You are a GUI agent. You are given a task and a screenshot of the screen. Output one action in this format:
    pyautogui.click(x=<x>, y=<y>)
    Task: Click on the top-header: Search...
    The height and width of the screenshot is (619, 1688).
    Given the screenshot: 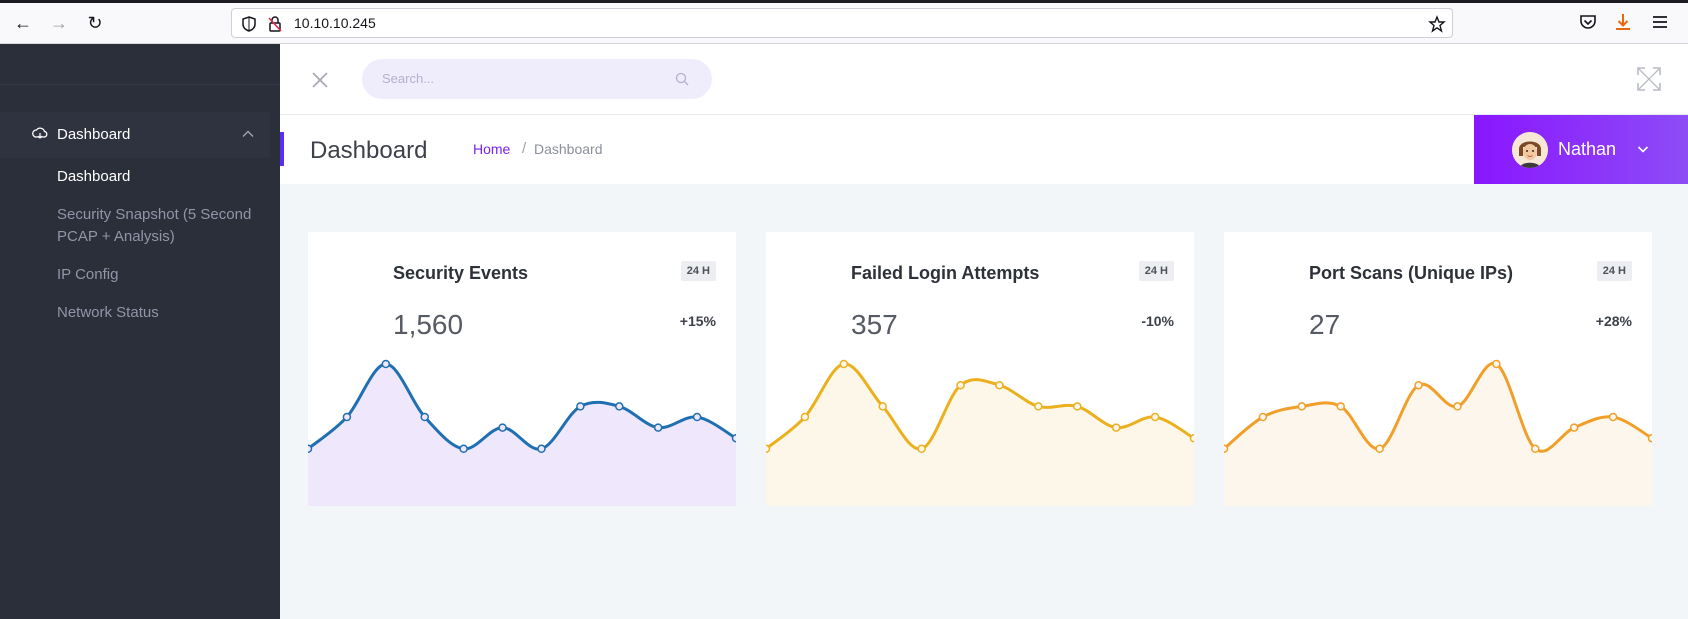 What is the action you would take?
    pyautogui.click(x=984, y=79)
    